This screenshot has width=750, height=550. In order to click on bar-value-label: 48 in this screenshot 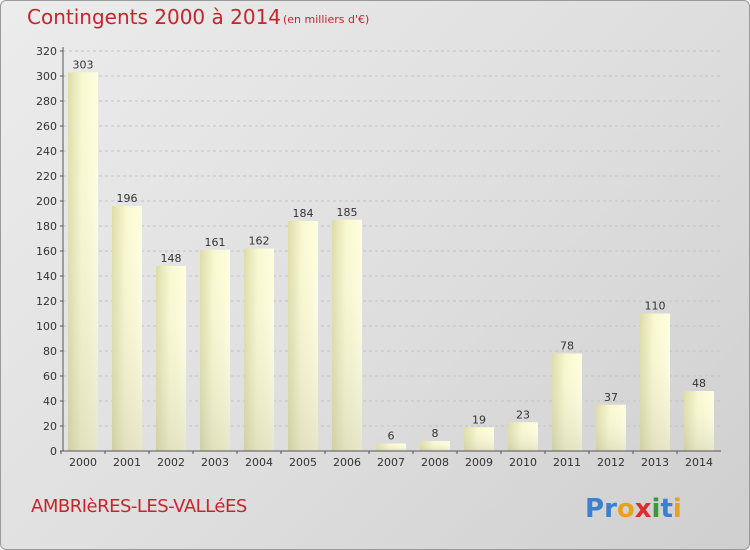, I will do `click(699, 383)`.